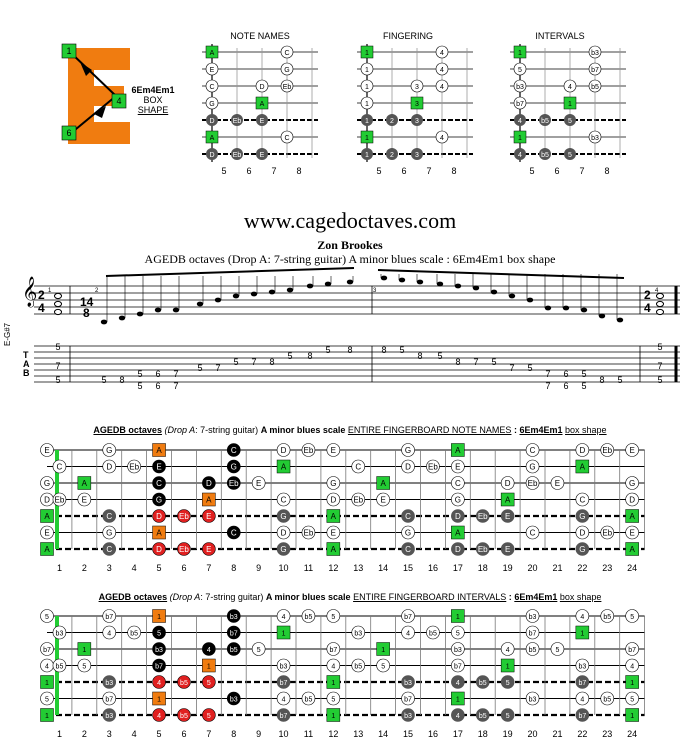  What do you see at coordinates (531, 171) in the screenshot?
I see `mini-fret-number: 5` at bounding box center [531, 171].